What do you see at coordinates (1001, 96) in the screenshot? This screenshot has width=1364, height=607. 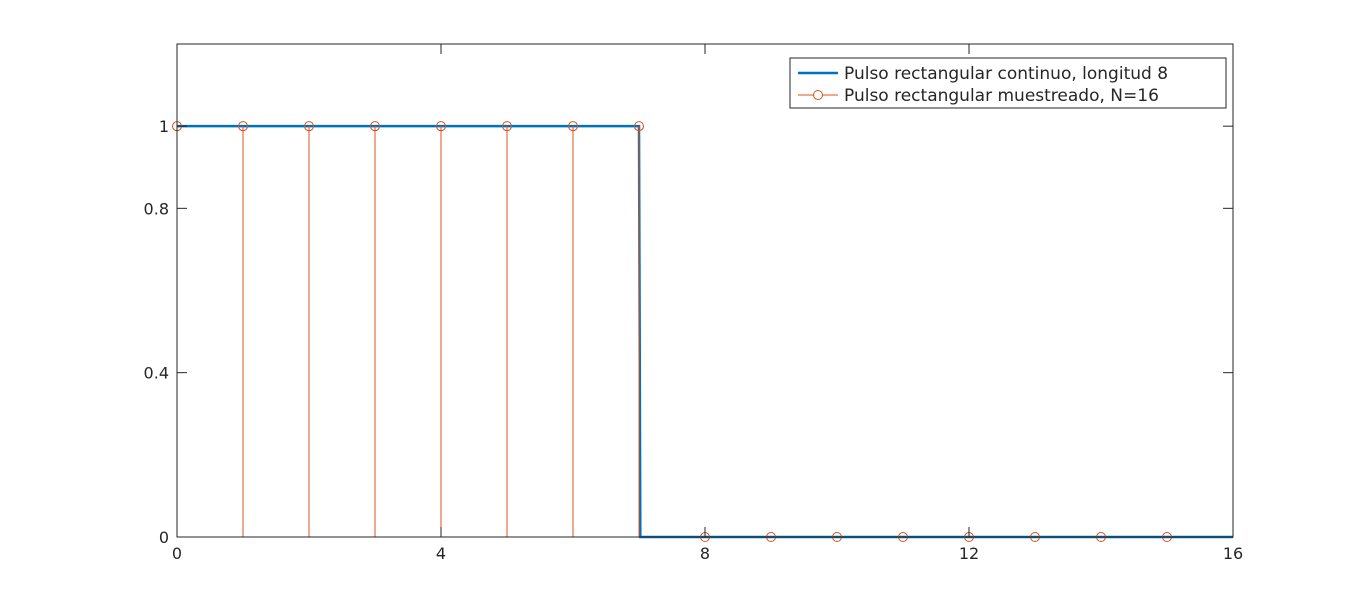 I see `legend-label: Pulso rectangular muestreado, N=16` at bounding box center [1001, 96].